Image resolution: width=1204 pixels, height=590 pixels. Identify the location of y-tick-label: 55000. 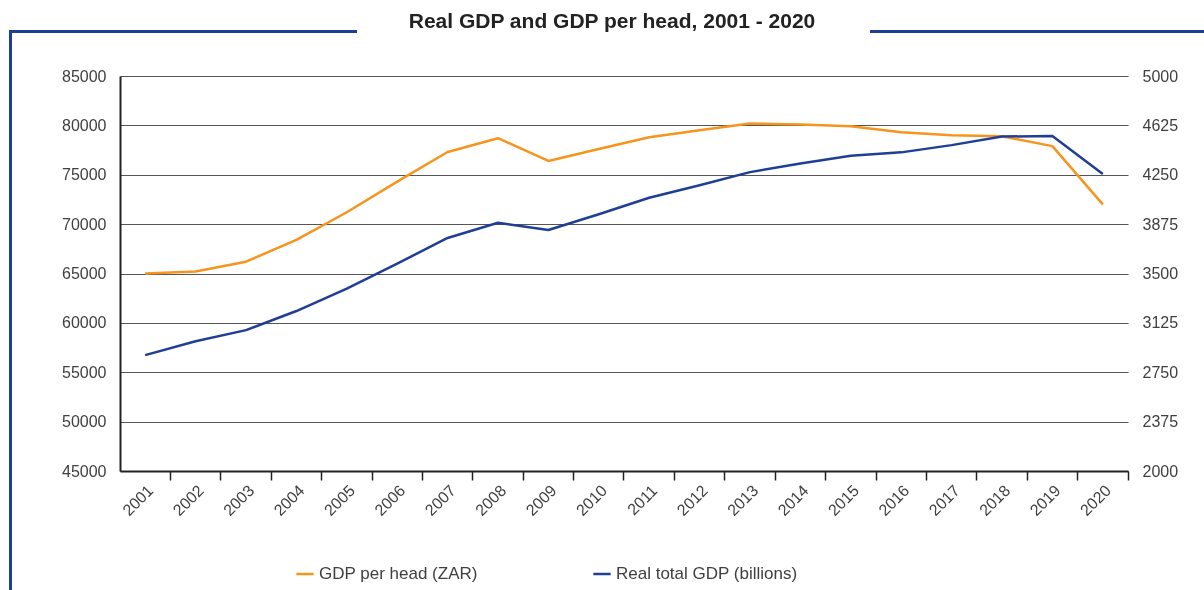
(84, 372).